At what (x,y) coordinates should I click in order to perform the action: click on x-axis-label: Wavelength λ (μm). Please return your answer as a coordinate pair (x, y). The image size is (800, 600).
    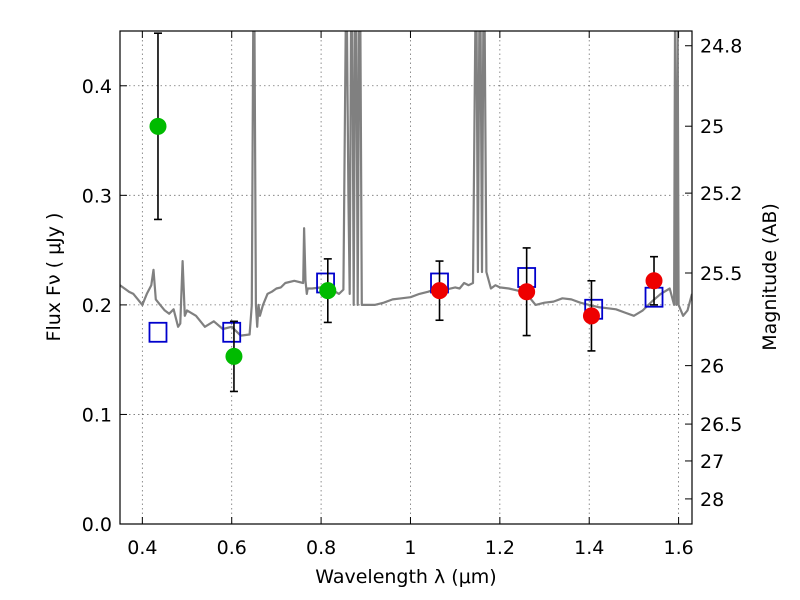
    Looking at the image, I should click on (405, 577).